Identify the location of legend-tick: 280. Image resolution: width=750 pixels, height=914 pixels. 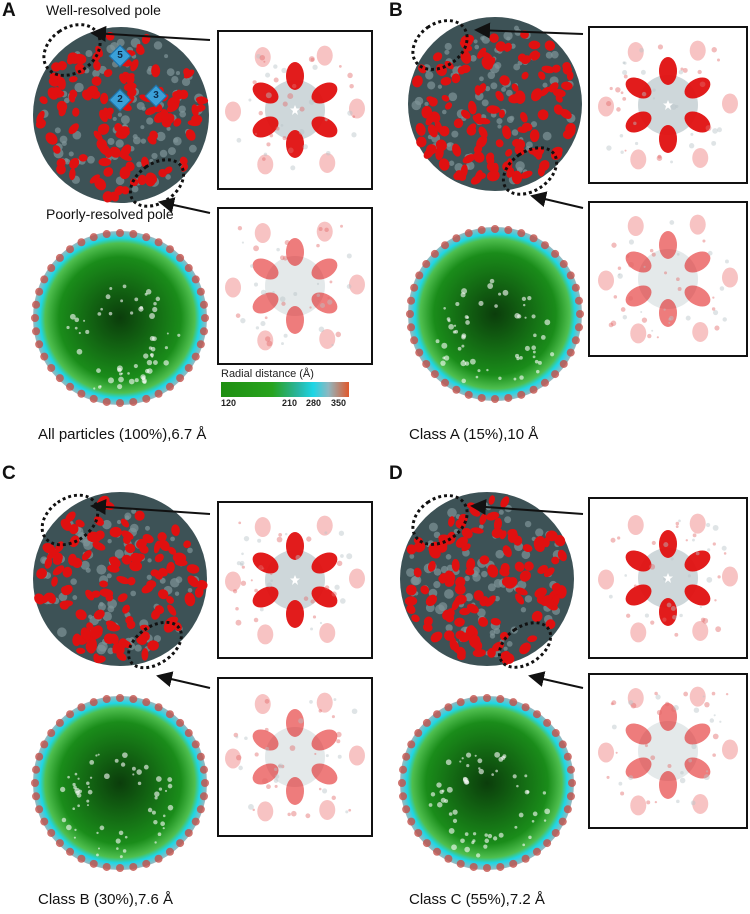
(314, 403).